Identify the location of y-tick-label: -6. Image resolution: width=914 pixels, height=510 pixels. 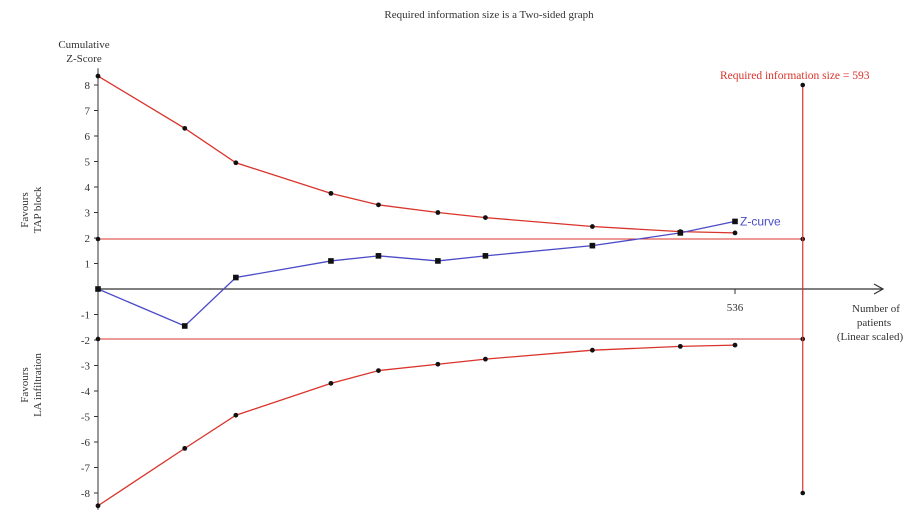
(86, 443).